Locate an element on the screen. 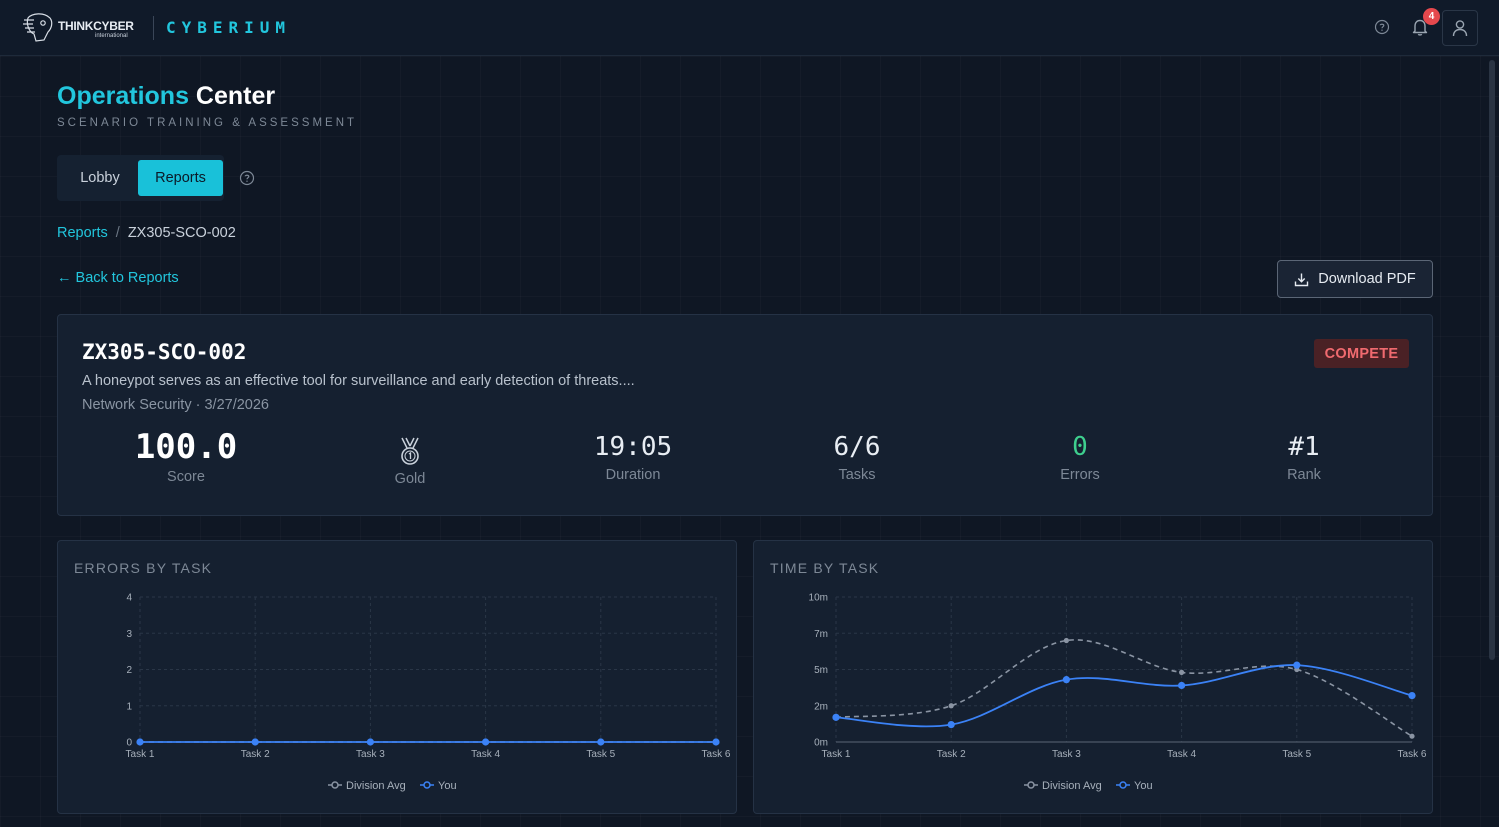 This screenshot has width=1499, height=827. breadcrumb: Reports / ZX305-SCO-002 is located at coordinates (146, 233).